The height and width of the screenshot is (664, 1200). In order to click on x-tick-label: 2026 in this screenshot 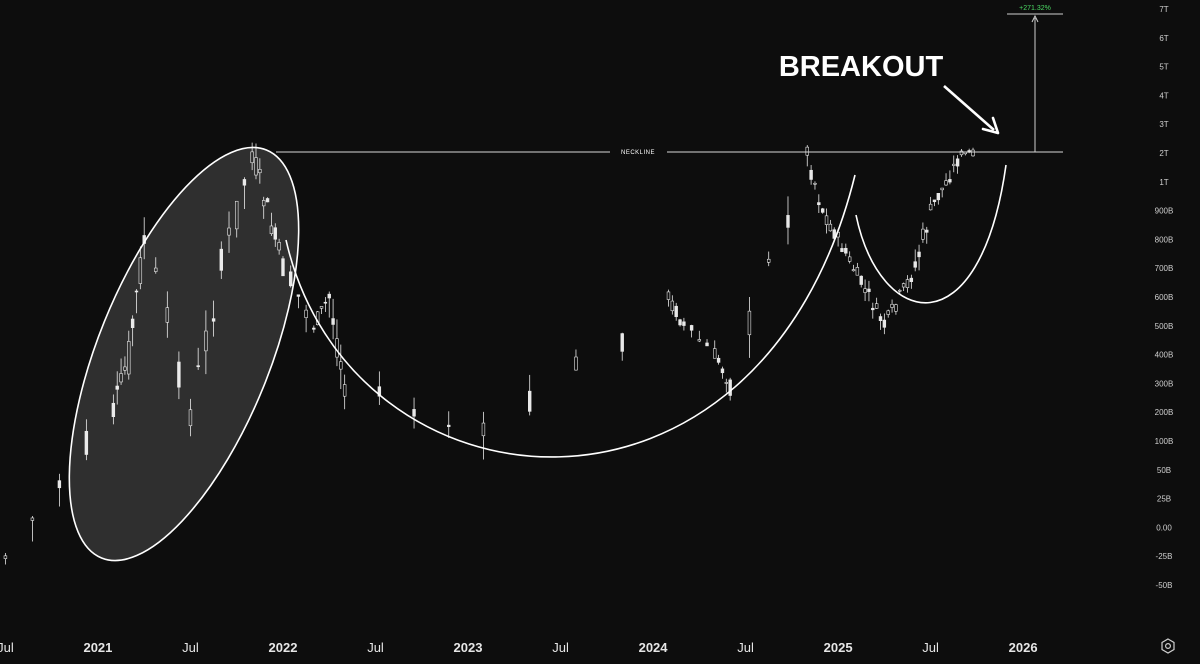, I will do `click(1023, 647)`.